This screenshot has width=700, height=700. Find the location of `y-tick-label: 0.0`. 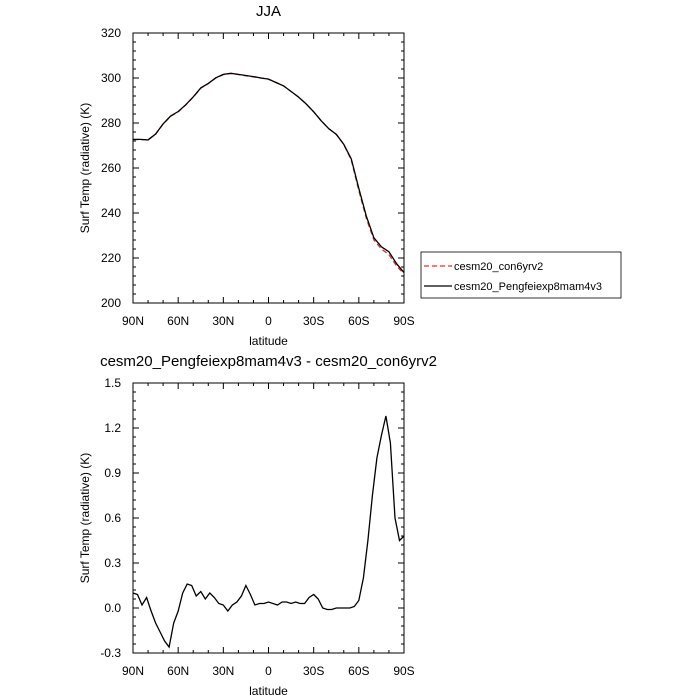

y-tick-label: 0.0 is located at coordinates (112, 608).